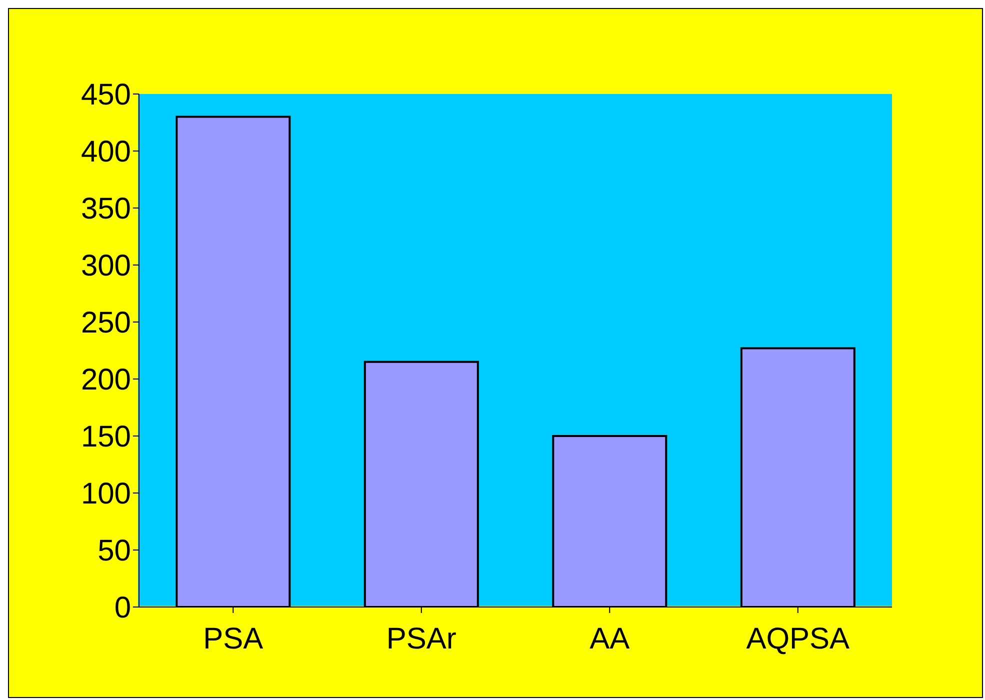  What do you see at coordinates (610, 639) in the screenshot?
I see `x-tick-label: AA` at bounding box center [610, 639].